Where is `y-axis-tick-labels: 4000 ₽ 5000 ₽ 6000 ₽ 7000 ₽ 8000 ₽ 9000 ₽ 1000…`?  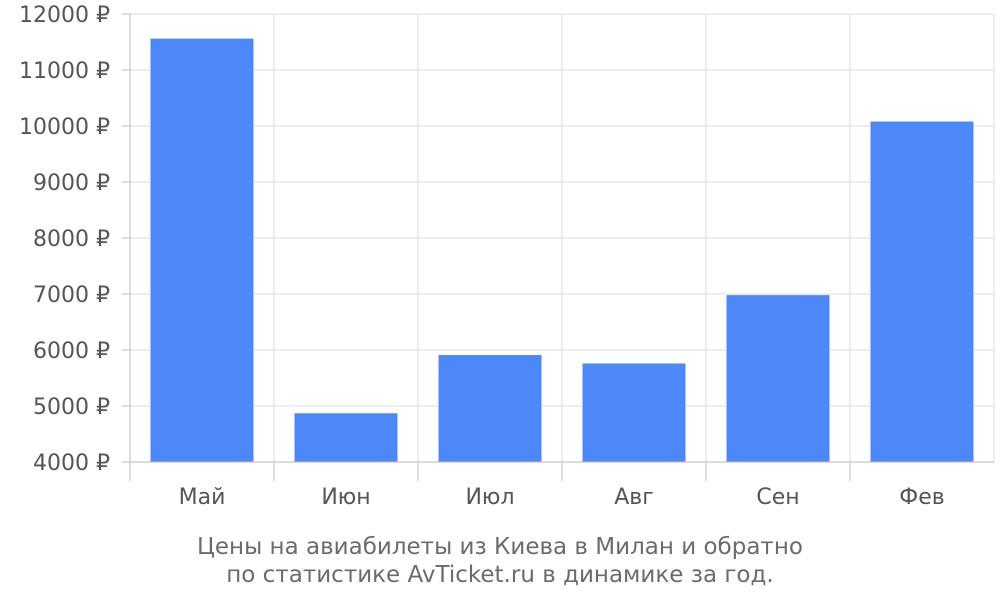 y-axis-tick-labels: 4000 ₽ 5000 ₽ 6000 ₽ 7000 ₽ 8000 ₽ 9000 ₽ 1000… is located at coordinates (64, 239).